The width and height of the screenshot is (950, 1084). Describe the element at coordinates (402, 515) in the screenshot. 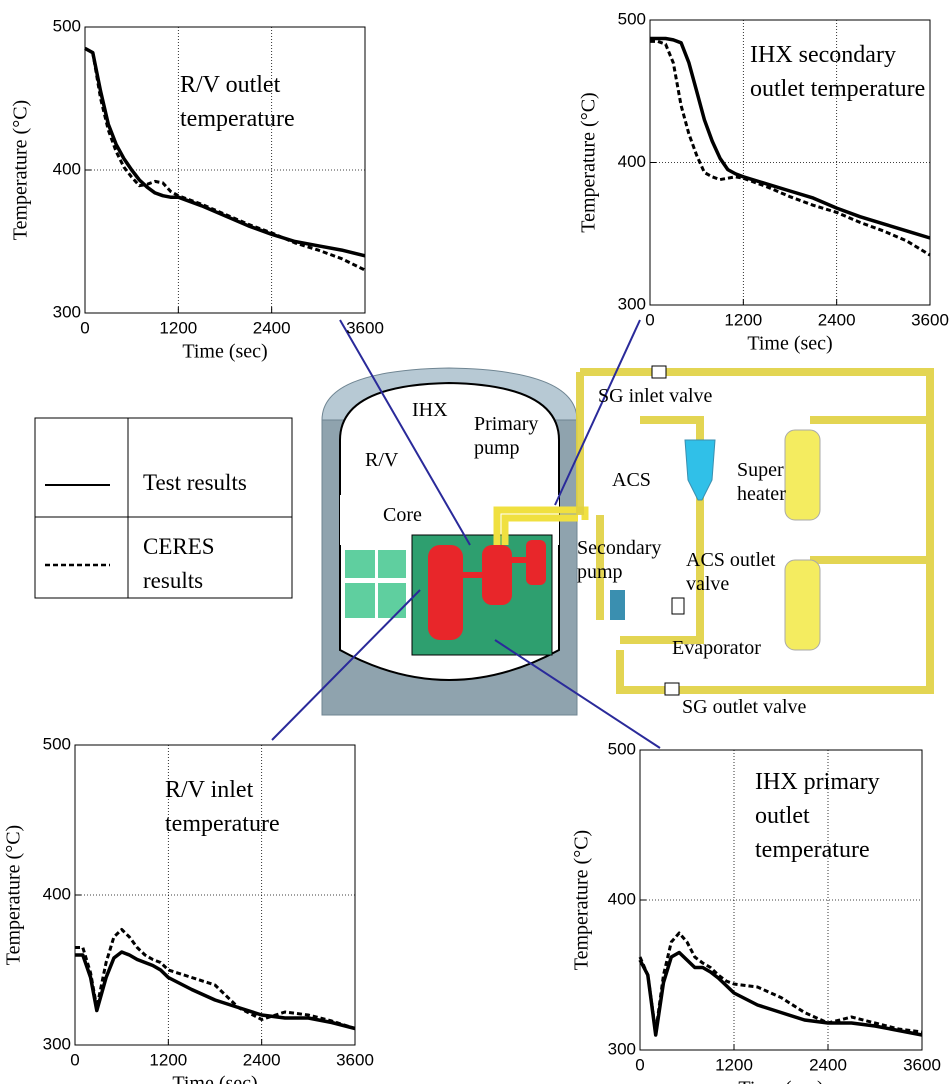

I see `diagram-label: Core` at that location.